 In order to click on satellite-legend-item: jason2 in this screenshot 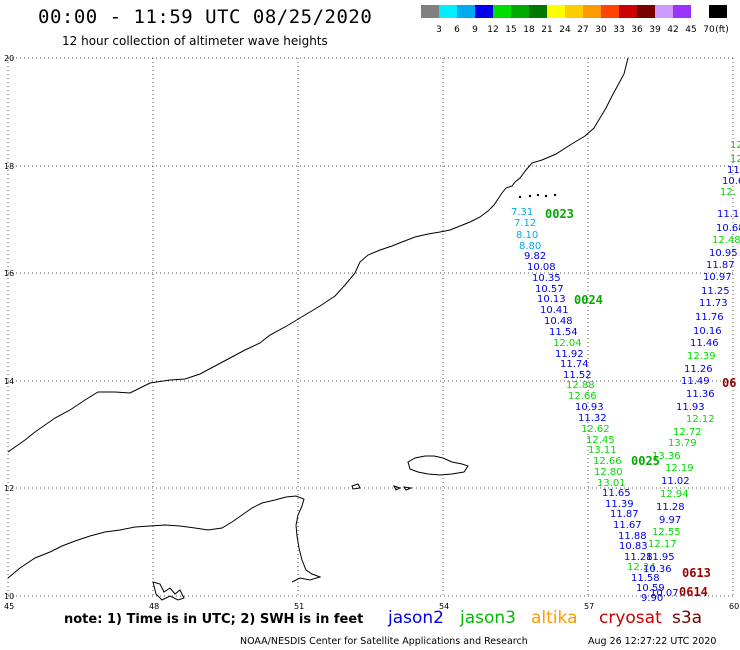, I will do `click(416, 618)`.